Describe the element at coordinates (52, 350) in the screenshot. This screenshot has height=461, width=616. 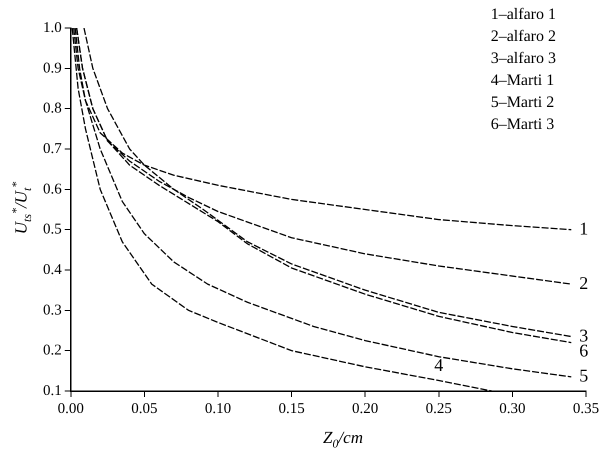
I see `y-tick-label: 0.2` at that location.